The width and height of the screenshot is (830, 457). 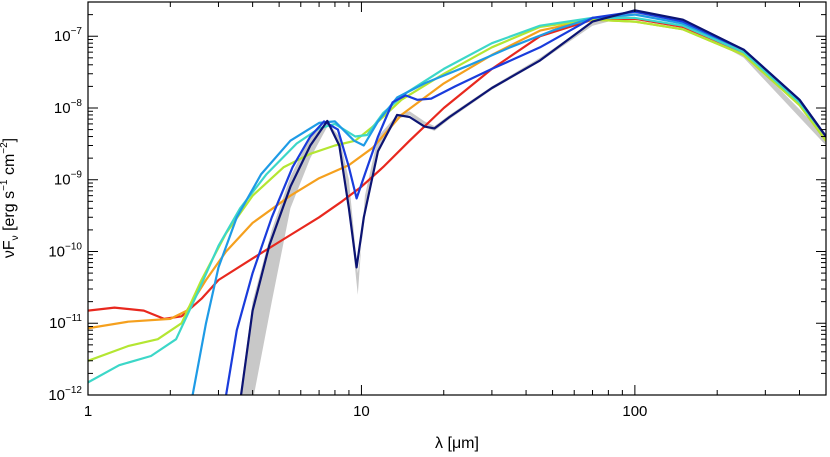 What do you see at coordinates (361, 411) in the screenshot?
I see `x-tick-label: 10` at bounding box center [361, 411].